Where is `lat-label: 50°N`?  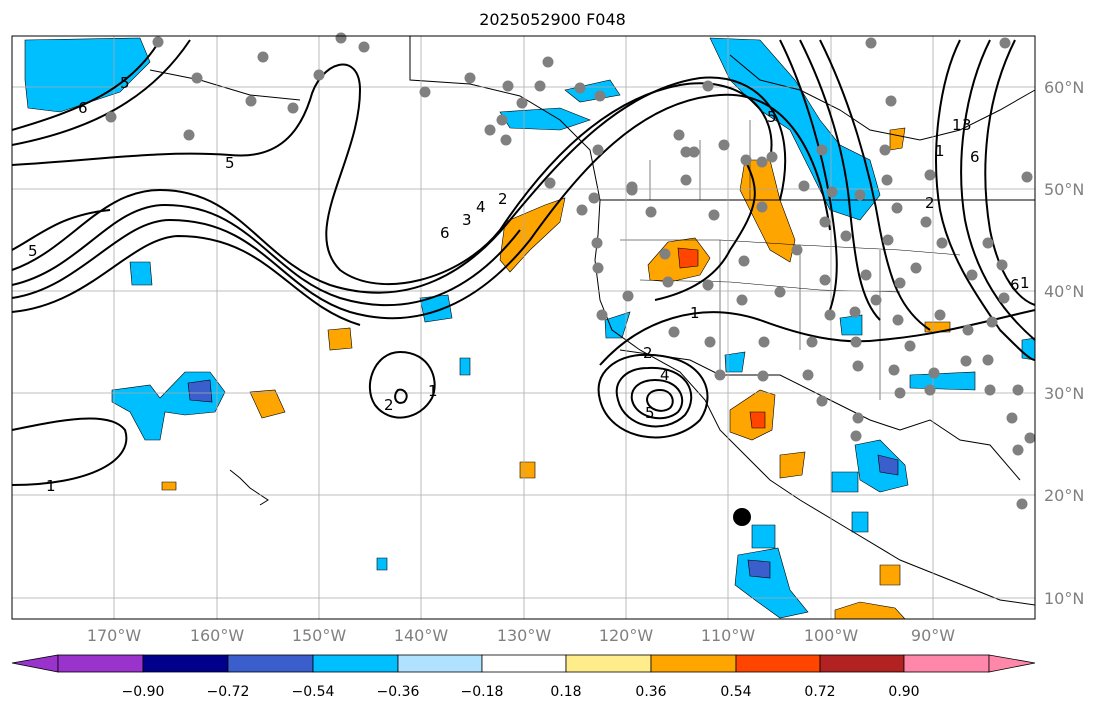 lat-label: 50°N is located at coordinates (1064, 189).